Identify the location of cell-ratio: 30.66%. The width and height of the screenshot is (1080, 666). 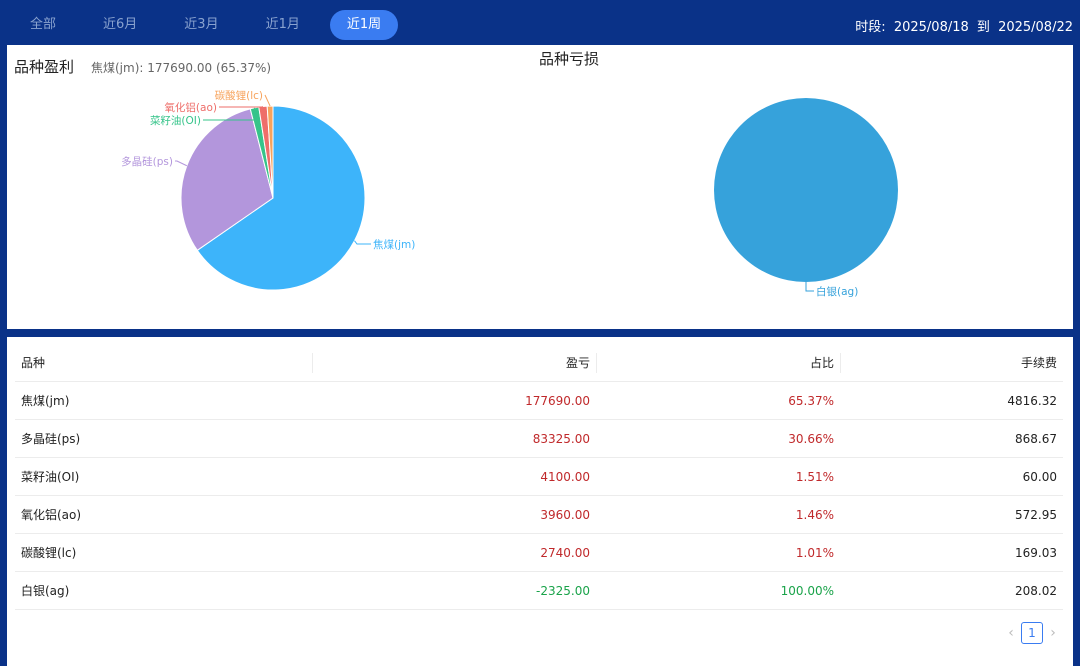
(718, 438).